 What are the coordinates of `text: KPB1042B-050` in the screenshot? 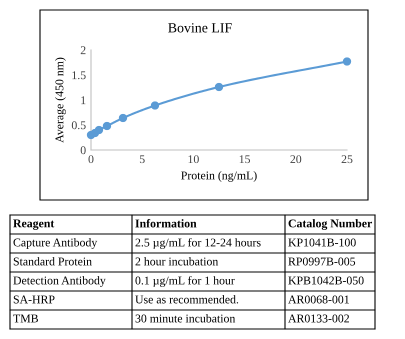 It's located at (326, 280).